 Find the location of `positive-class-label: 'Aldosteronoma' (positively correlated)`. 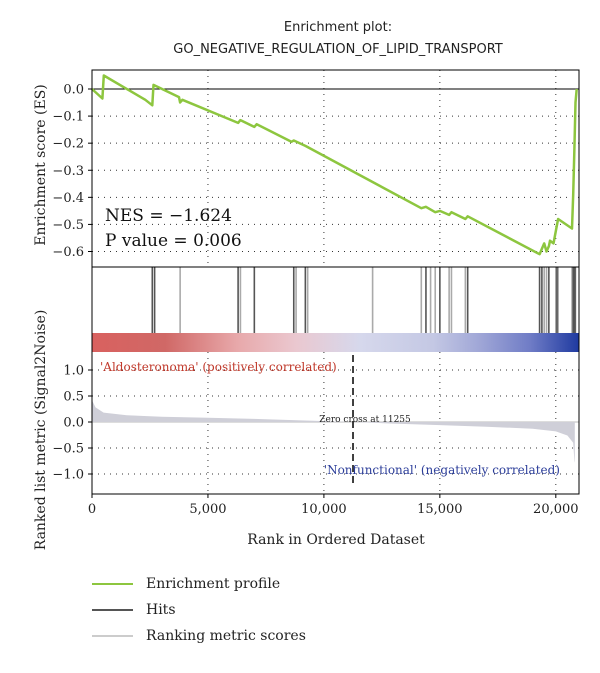

positive-class-label: 'Aldosteronoma' (positively correlated) is located at coordinates (218, 367).